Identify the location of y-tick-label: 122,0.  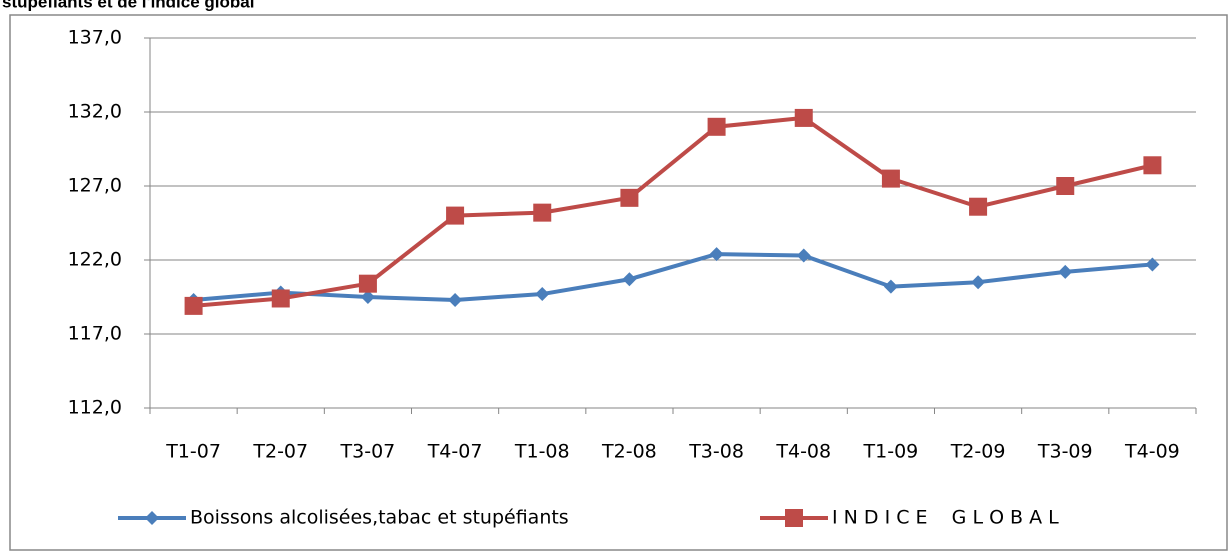
(95, 260).